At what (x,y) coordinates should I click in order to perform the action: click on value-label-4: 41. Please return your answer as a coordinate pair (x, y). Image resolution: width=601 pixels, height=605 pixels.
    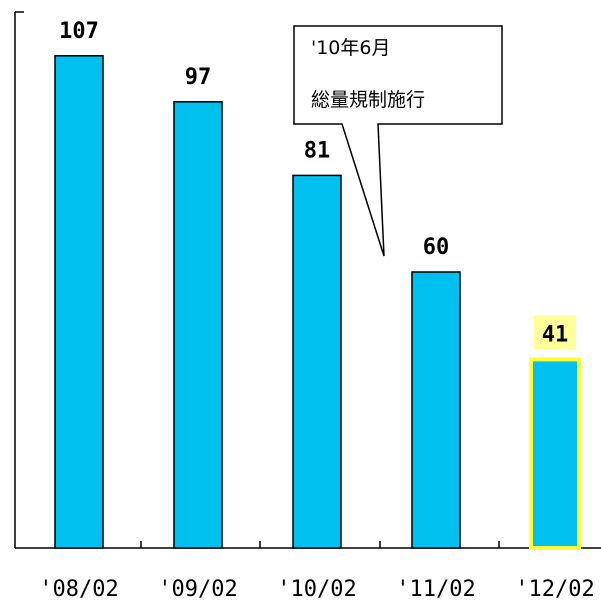
    Looking at the image, I should click on (555, 334).